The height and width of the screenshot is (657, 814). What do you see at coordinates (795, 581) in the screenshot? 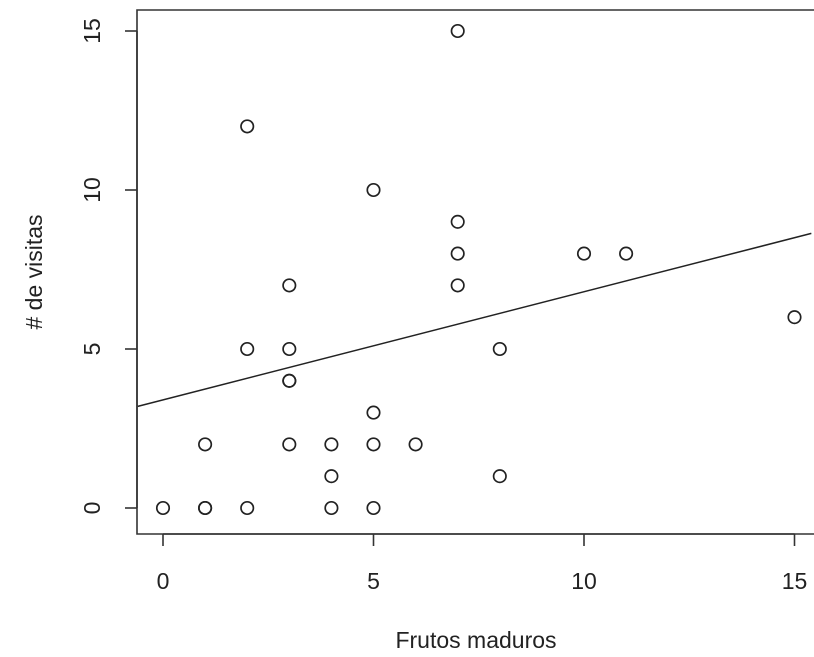
I see `x-tick-label: 15` at bounding box center [795, 581].